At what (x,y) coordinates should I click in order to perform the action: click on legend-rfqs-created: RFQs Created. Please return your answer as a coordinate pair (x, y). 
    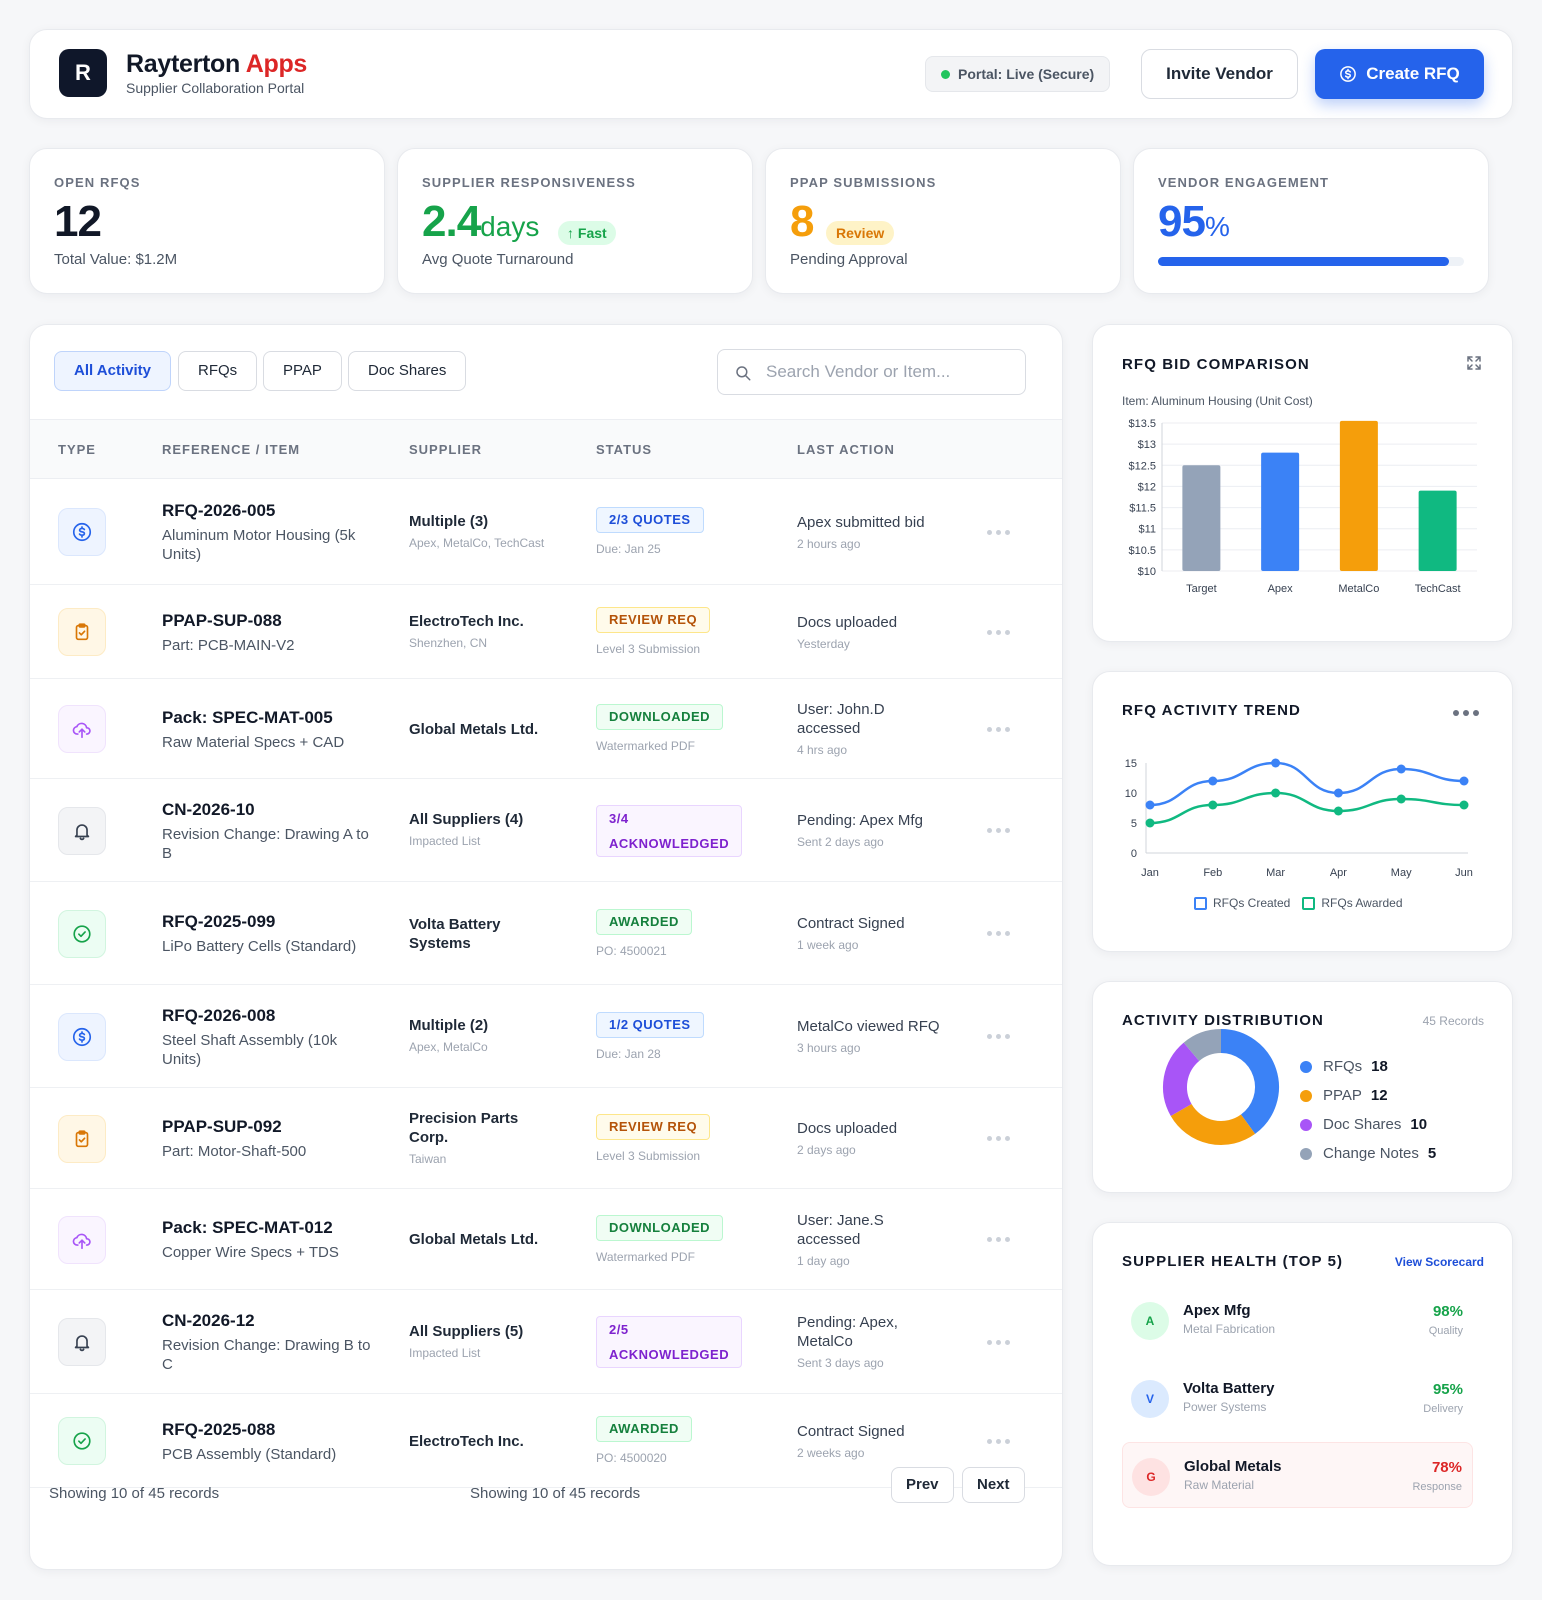
    Looking at the image, I should click on (1242, 903).